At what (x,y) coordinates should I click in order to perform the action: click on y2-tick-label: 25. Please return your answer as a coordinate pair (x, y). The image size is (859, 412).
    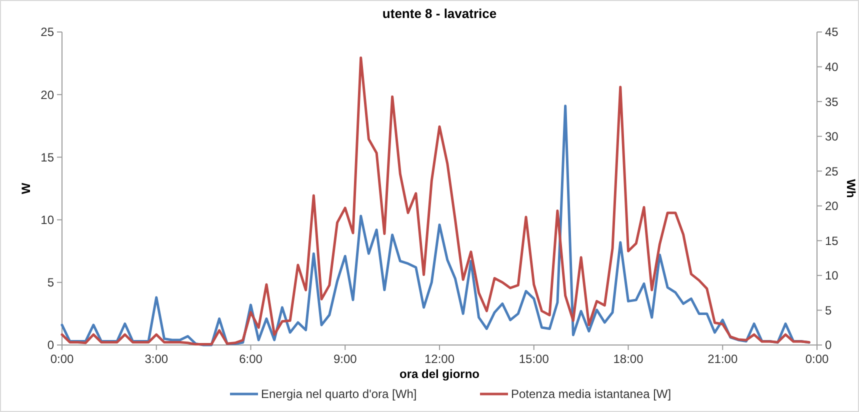
    Looking at the image, I should click on (832, 171).